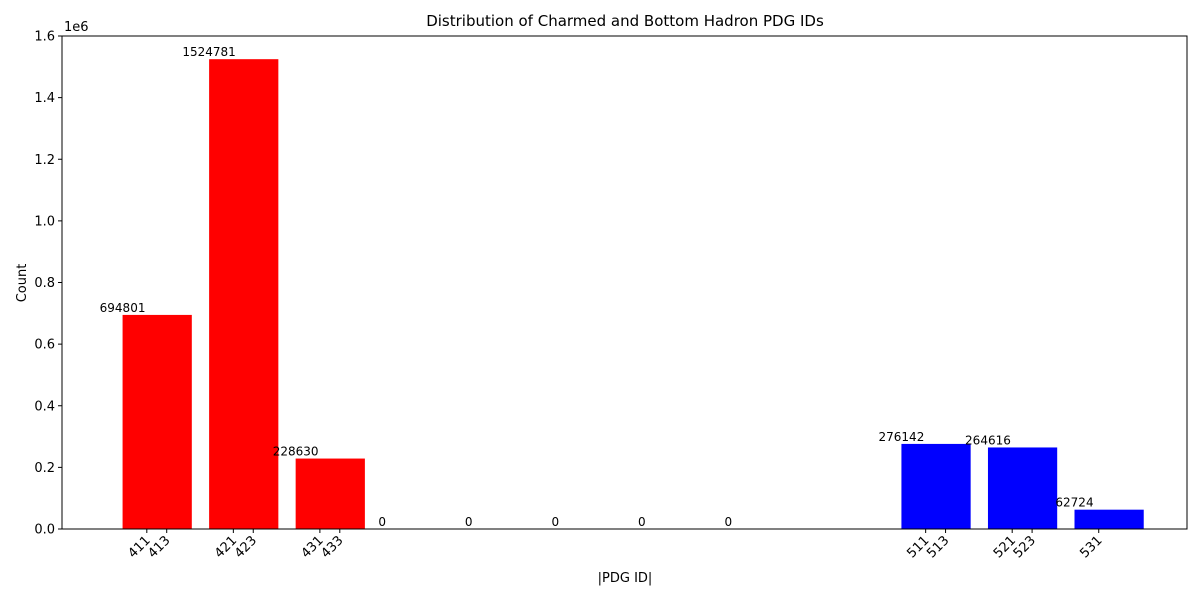  Describe the element at coordinates (44, 406) in the screenshot. I see `y-tick-label: 0.4` at that location.